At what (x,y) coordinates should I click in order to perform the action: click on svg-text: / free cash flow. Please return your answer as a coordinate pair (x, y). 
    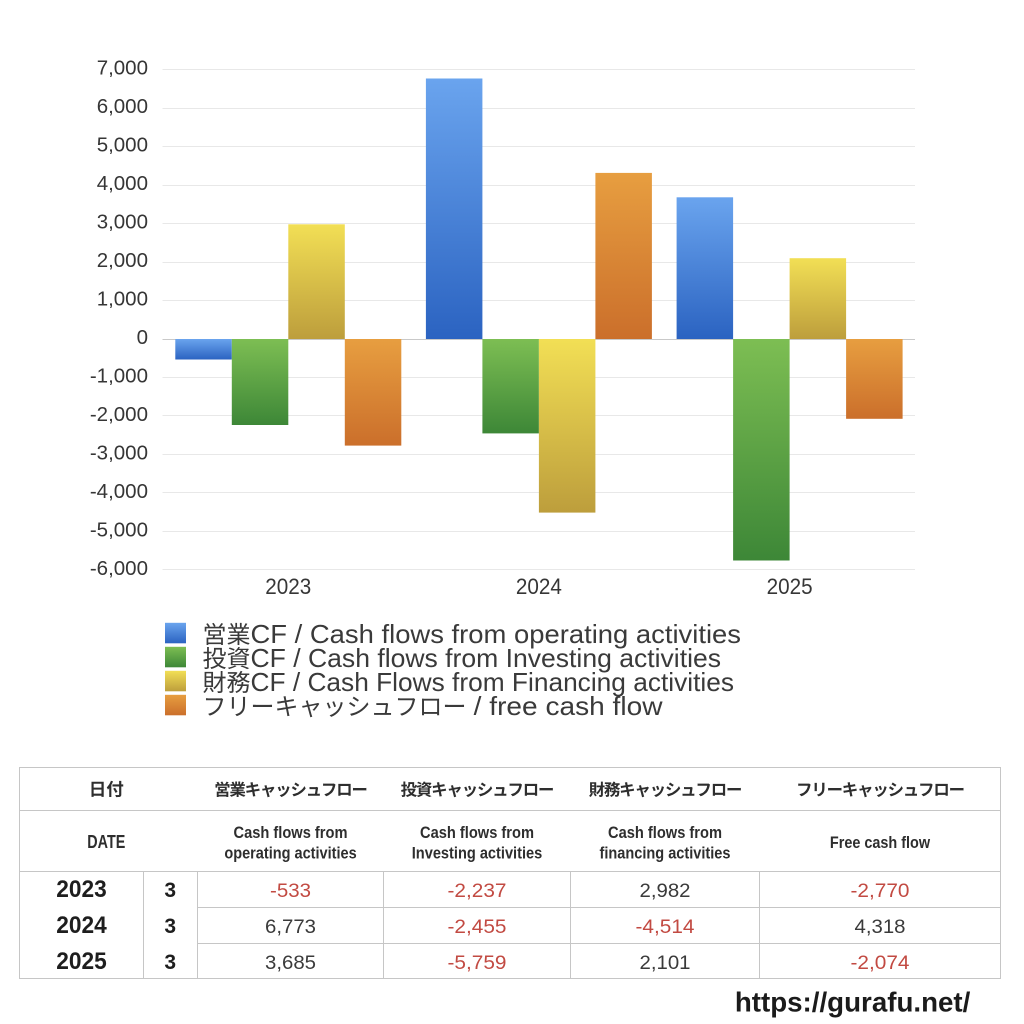
    Looking at the image, I should click on (568, 706).